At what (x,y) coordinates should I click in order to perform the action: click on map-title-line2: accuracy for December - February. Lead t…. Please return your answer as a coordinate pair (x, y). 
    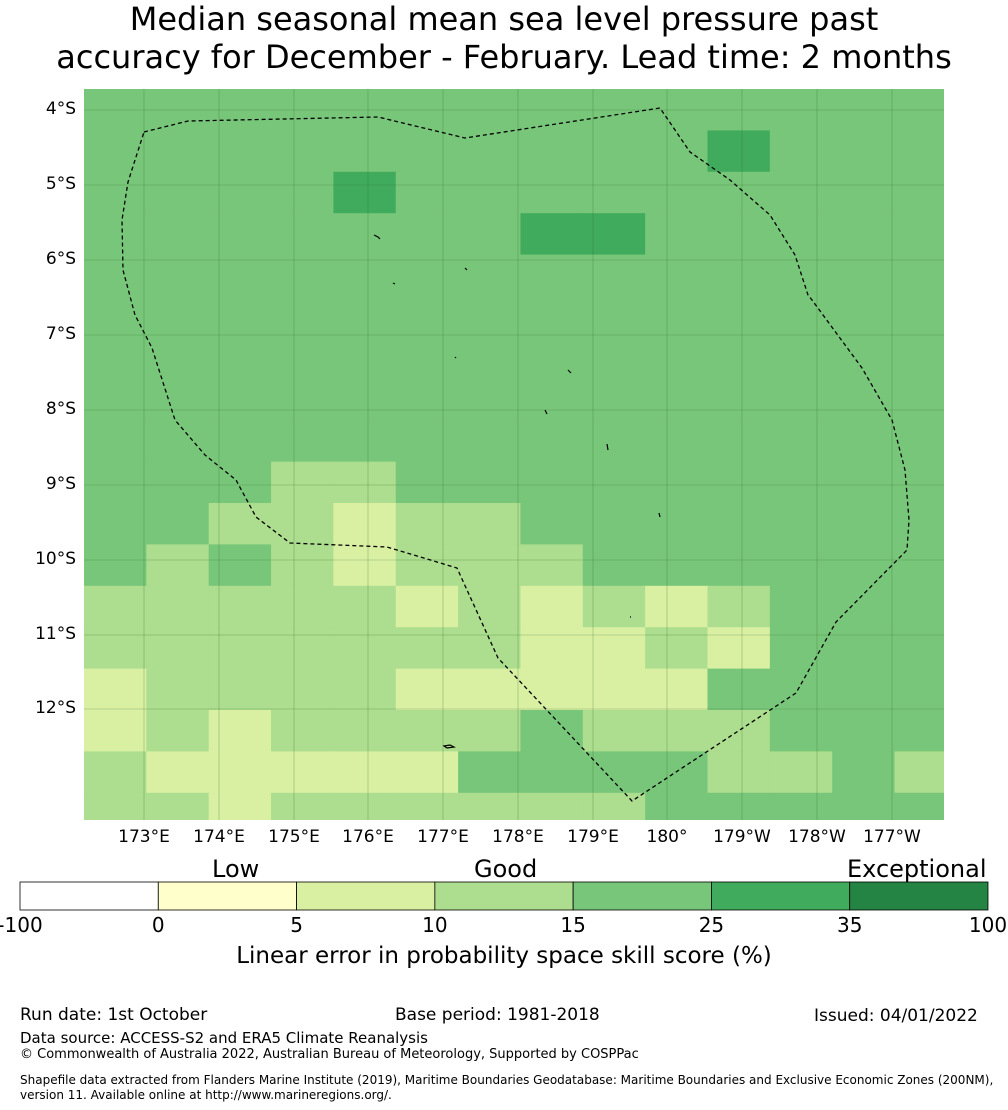
    Looking at the image, I should click on (504, 57).